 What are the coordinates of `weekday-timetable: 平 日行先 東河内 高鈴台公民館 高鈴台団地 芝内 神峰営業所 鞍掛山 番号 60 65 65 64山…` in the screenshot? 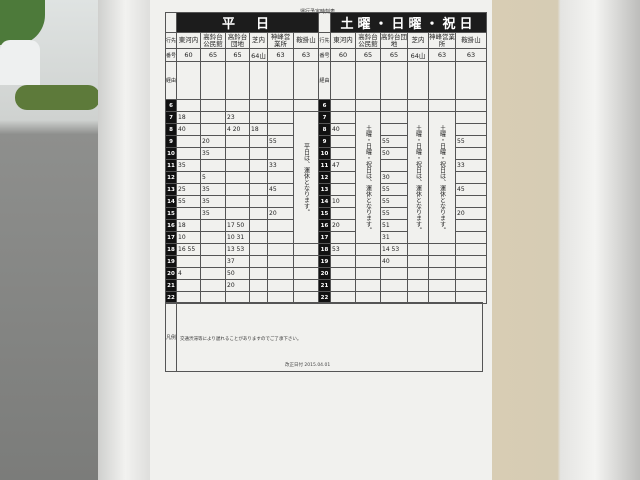 It's located at (242, 158).